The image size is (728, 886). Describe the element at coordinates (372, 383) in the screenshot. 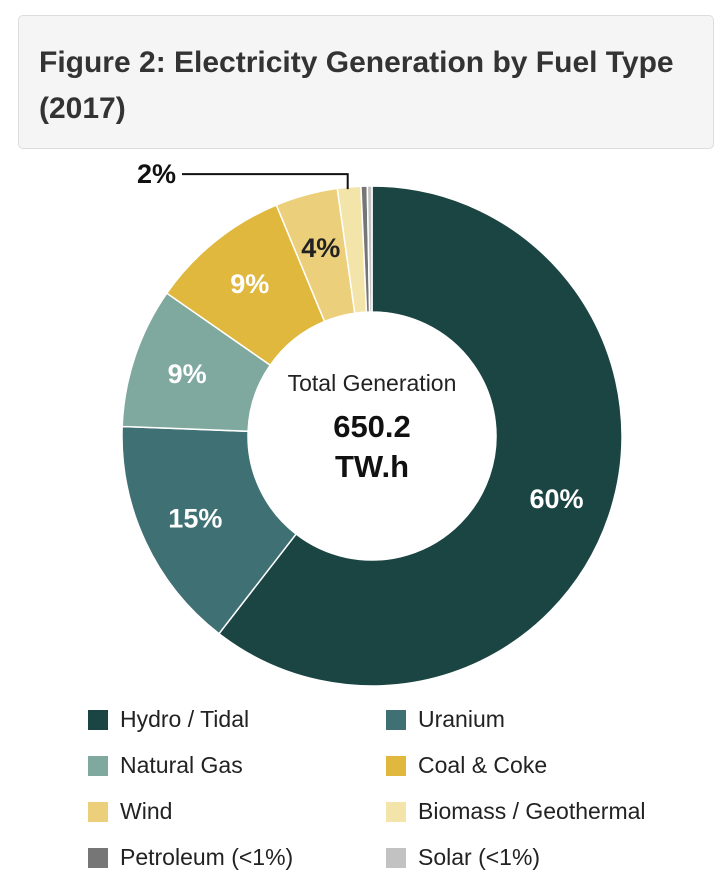

I see `center-label: Total Generation` at that location.